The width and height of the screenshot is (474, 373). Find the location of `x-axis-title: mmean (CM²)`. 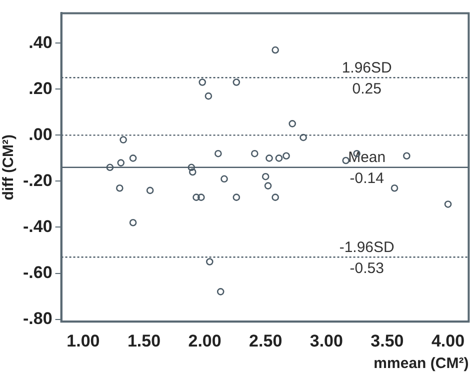

x-axis-title: mmean (CM²) is located at coordinates (421, 363).